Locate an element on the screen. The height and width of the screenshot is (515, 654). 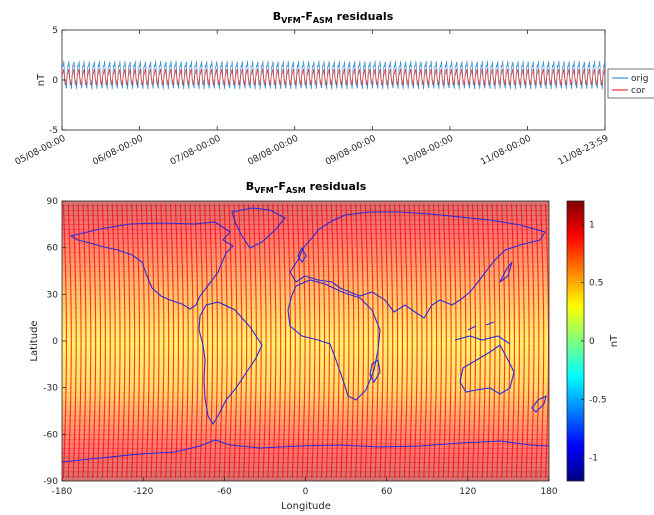
top-x-tick-label: 09/08-00:00 is located at coordinates (351, 151).